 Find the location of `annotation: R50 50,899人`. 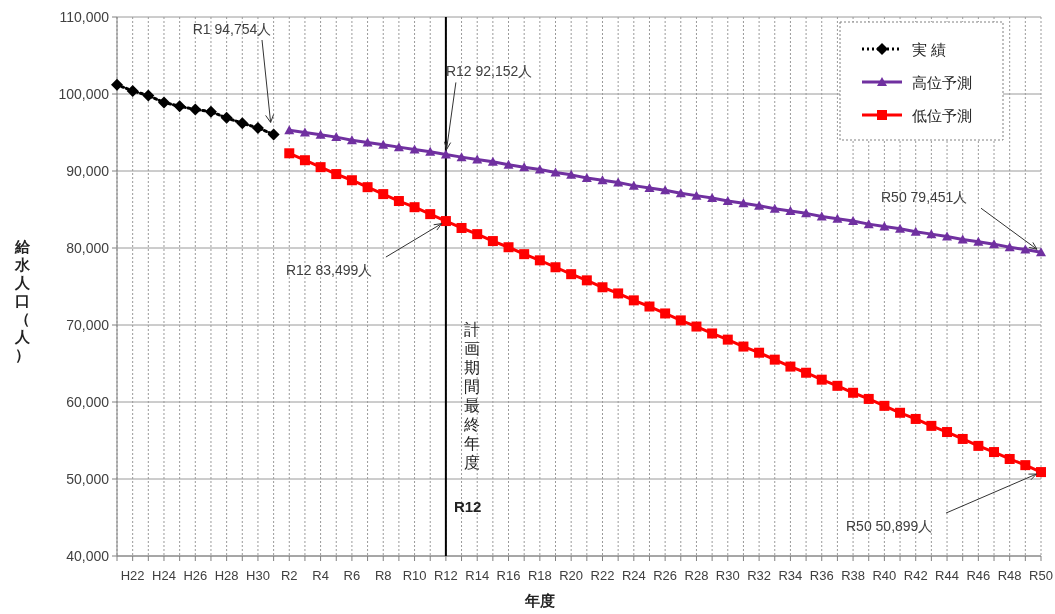

annotation: R50 50,899人 is located at coordinates (889, 526).